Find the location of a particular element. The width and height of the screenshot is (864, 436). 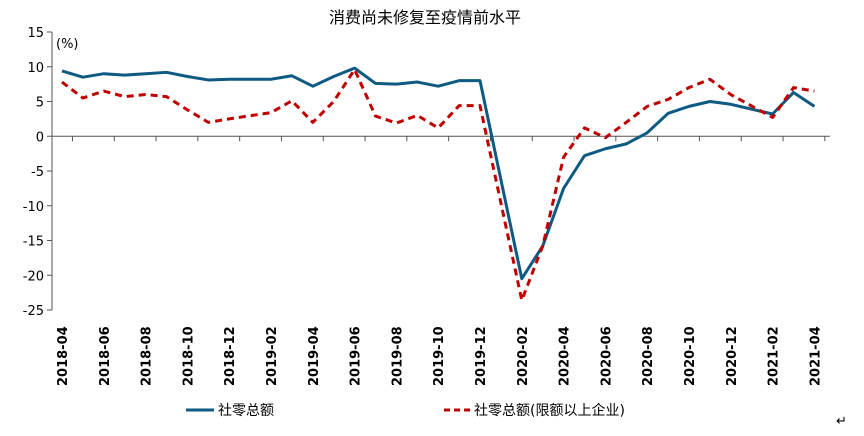

return-glyph-icon: ↵ is located at coordinates (841, 421).